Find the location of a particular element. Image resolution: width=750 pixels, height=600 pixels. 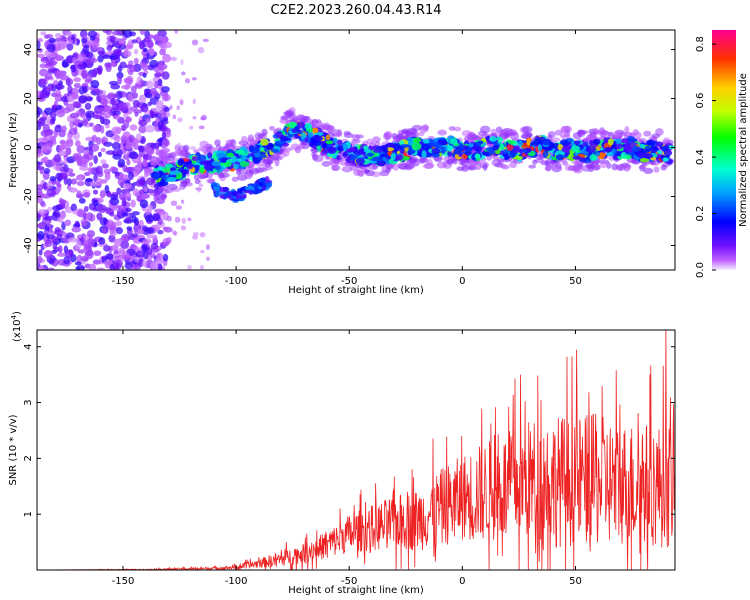

x-tick-label: -50 is located at coordinates (349, 581).